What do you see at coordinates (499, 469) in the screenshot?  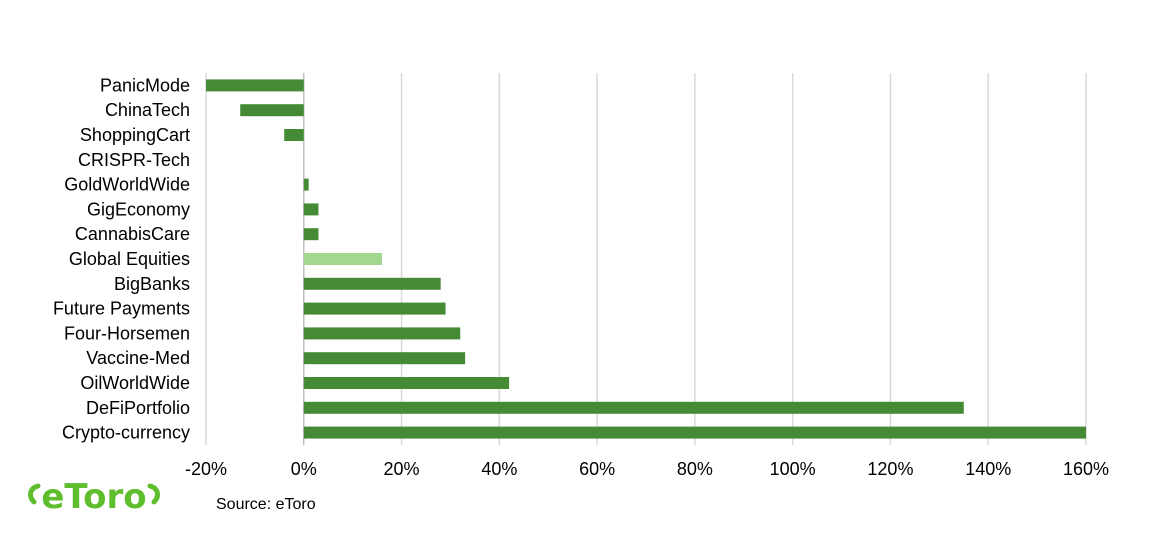 I see `x-tick-label: 40%` at bounding box center [499, 469].